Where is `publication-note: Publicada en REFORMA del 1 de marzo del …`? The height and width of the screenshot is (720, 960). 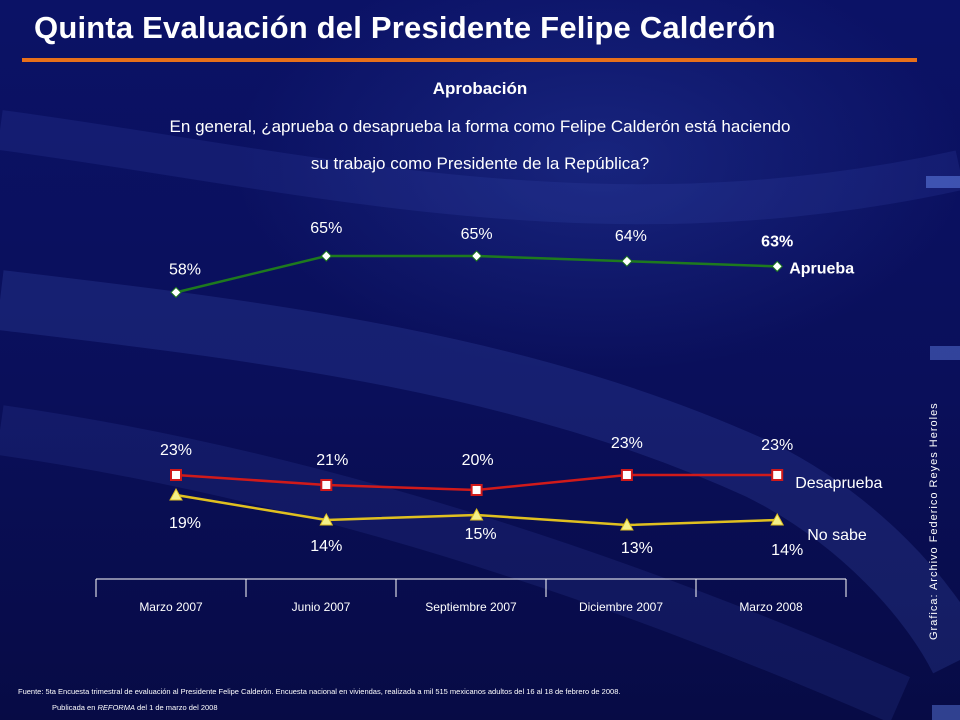
publication-note: Publicada en REFORMA del 1 de marzo del … is located at coordinates (135, 707).